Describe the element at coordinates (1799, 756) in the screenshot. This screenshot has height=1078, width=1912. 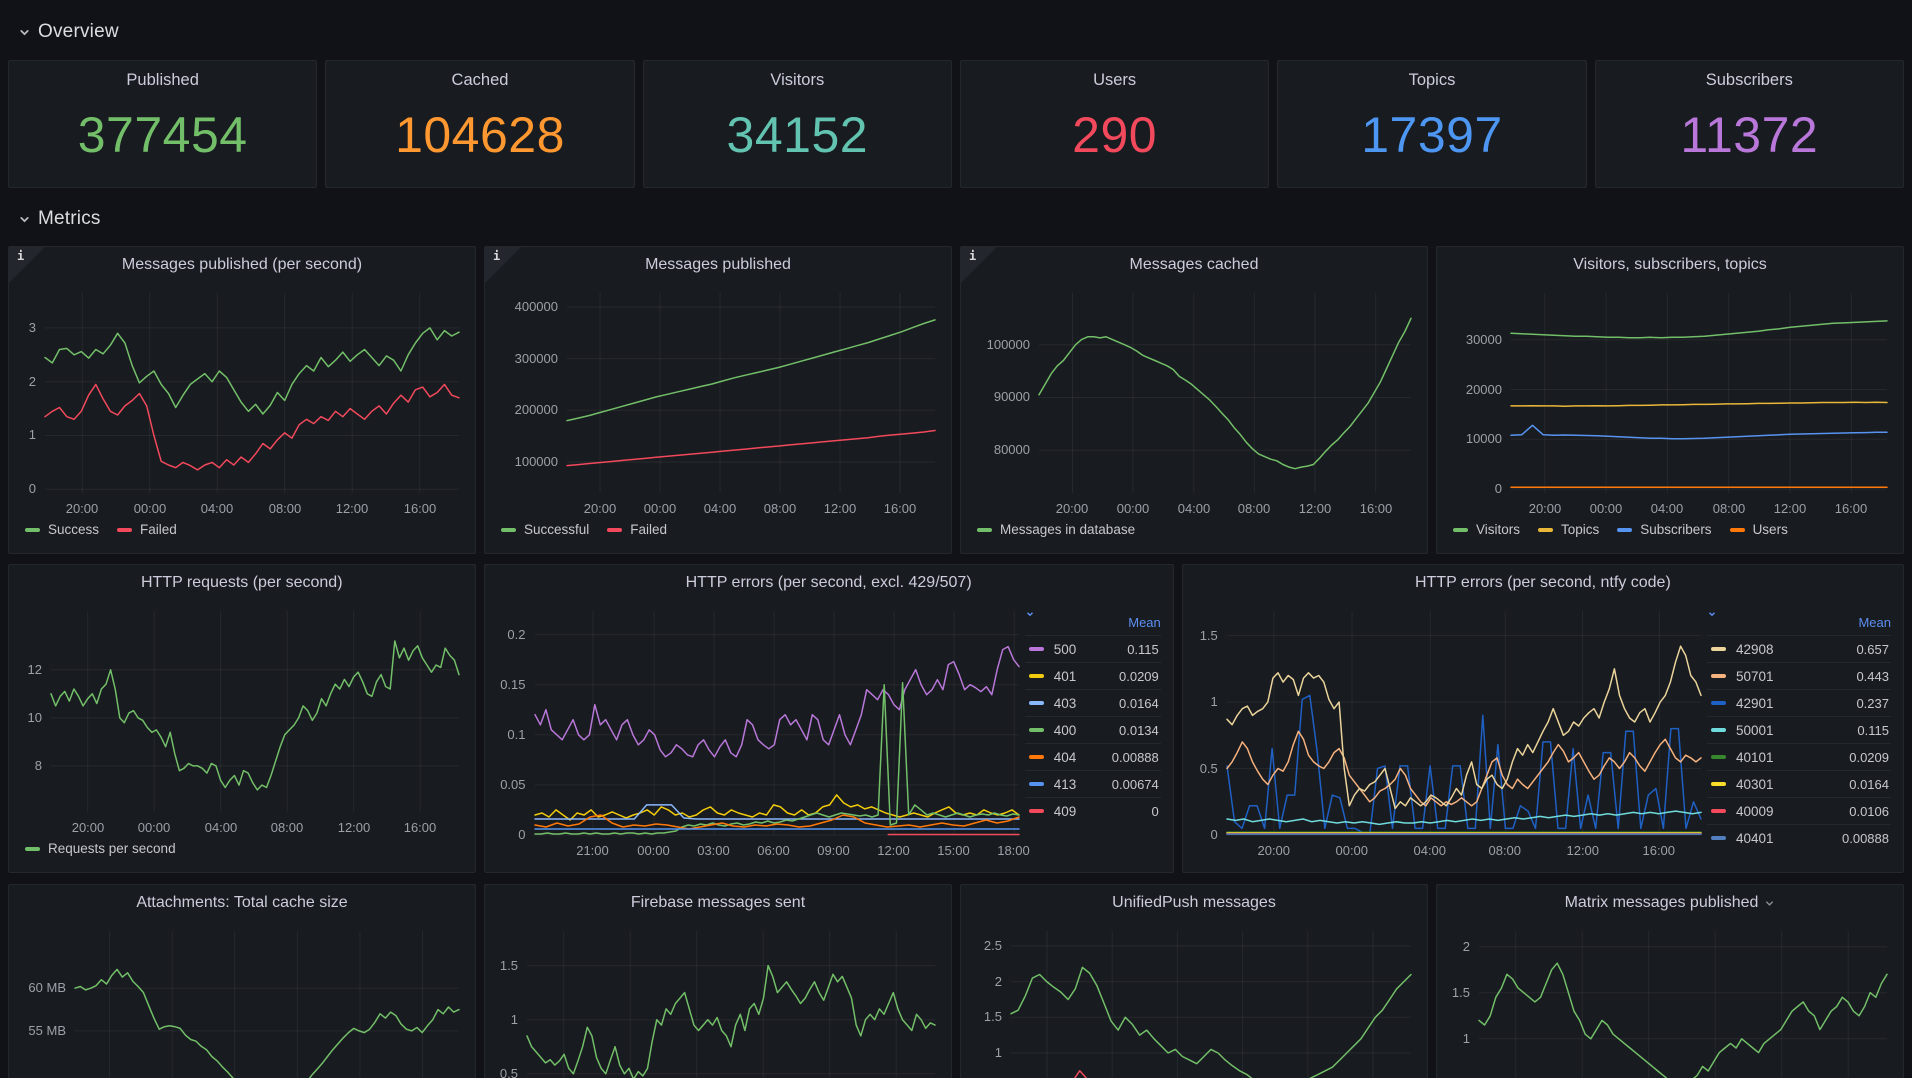
I see `legend-table-row: 40101 0.0209` at that location.